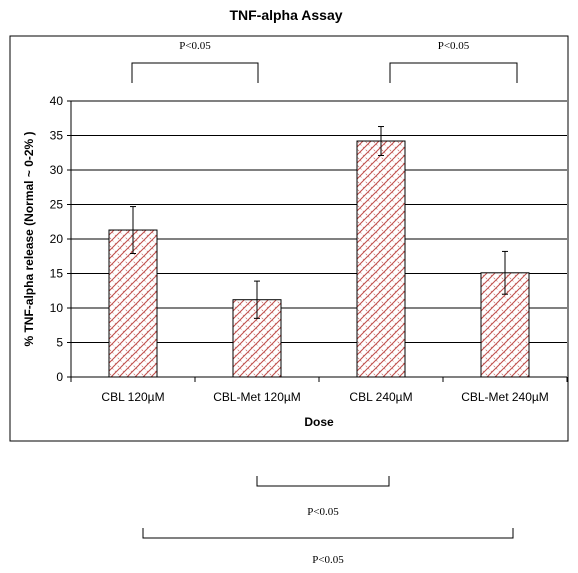 The image size is (578, 573). I want to click on y-tick-label: 35, so click(57, 136).